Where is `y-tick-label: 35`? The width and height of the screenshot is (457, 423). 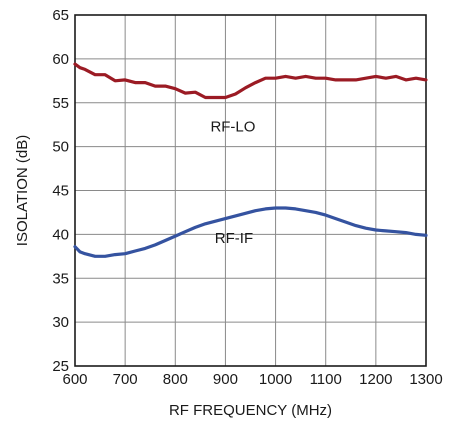
y-tick-label: 35 is located at coordinates (60, 278).